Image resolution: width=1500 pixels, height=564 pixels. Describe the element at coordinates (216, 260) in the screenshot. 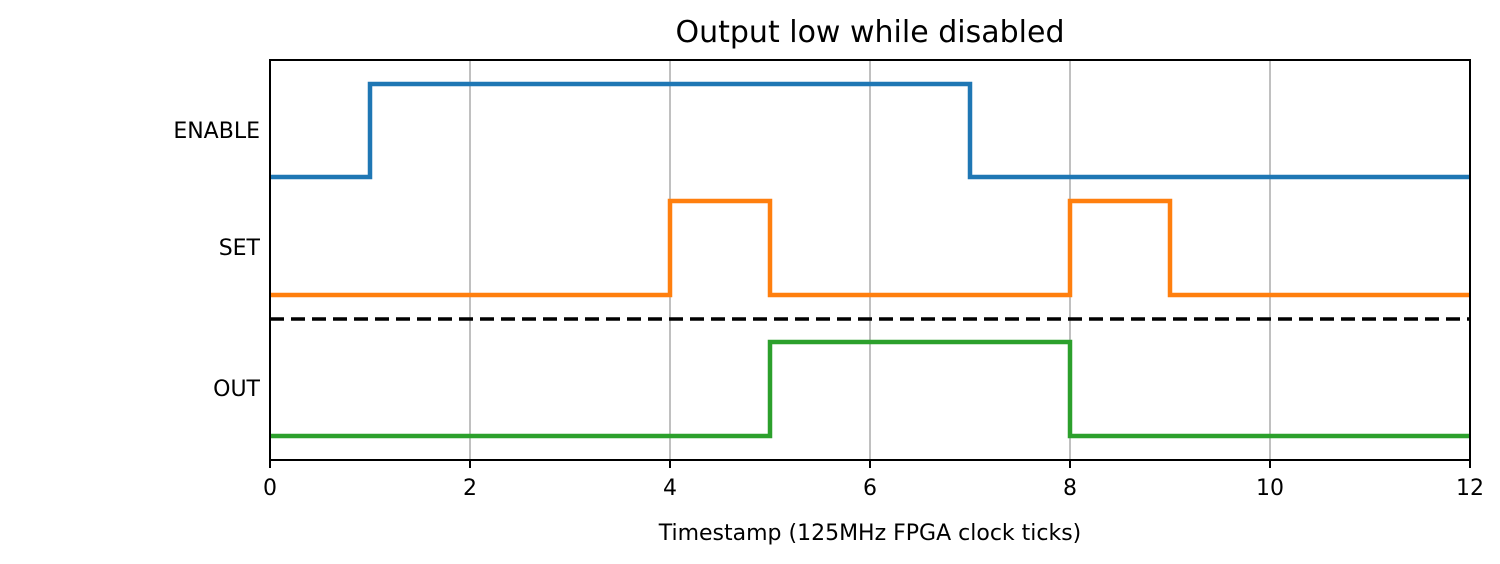

I see `signal-label-layer: ENABLE SET OUT` at that location.